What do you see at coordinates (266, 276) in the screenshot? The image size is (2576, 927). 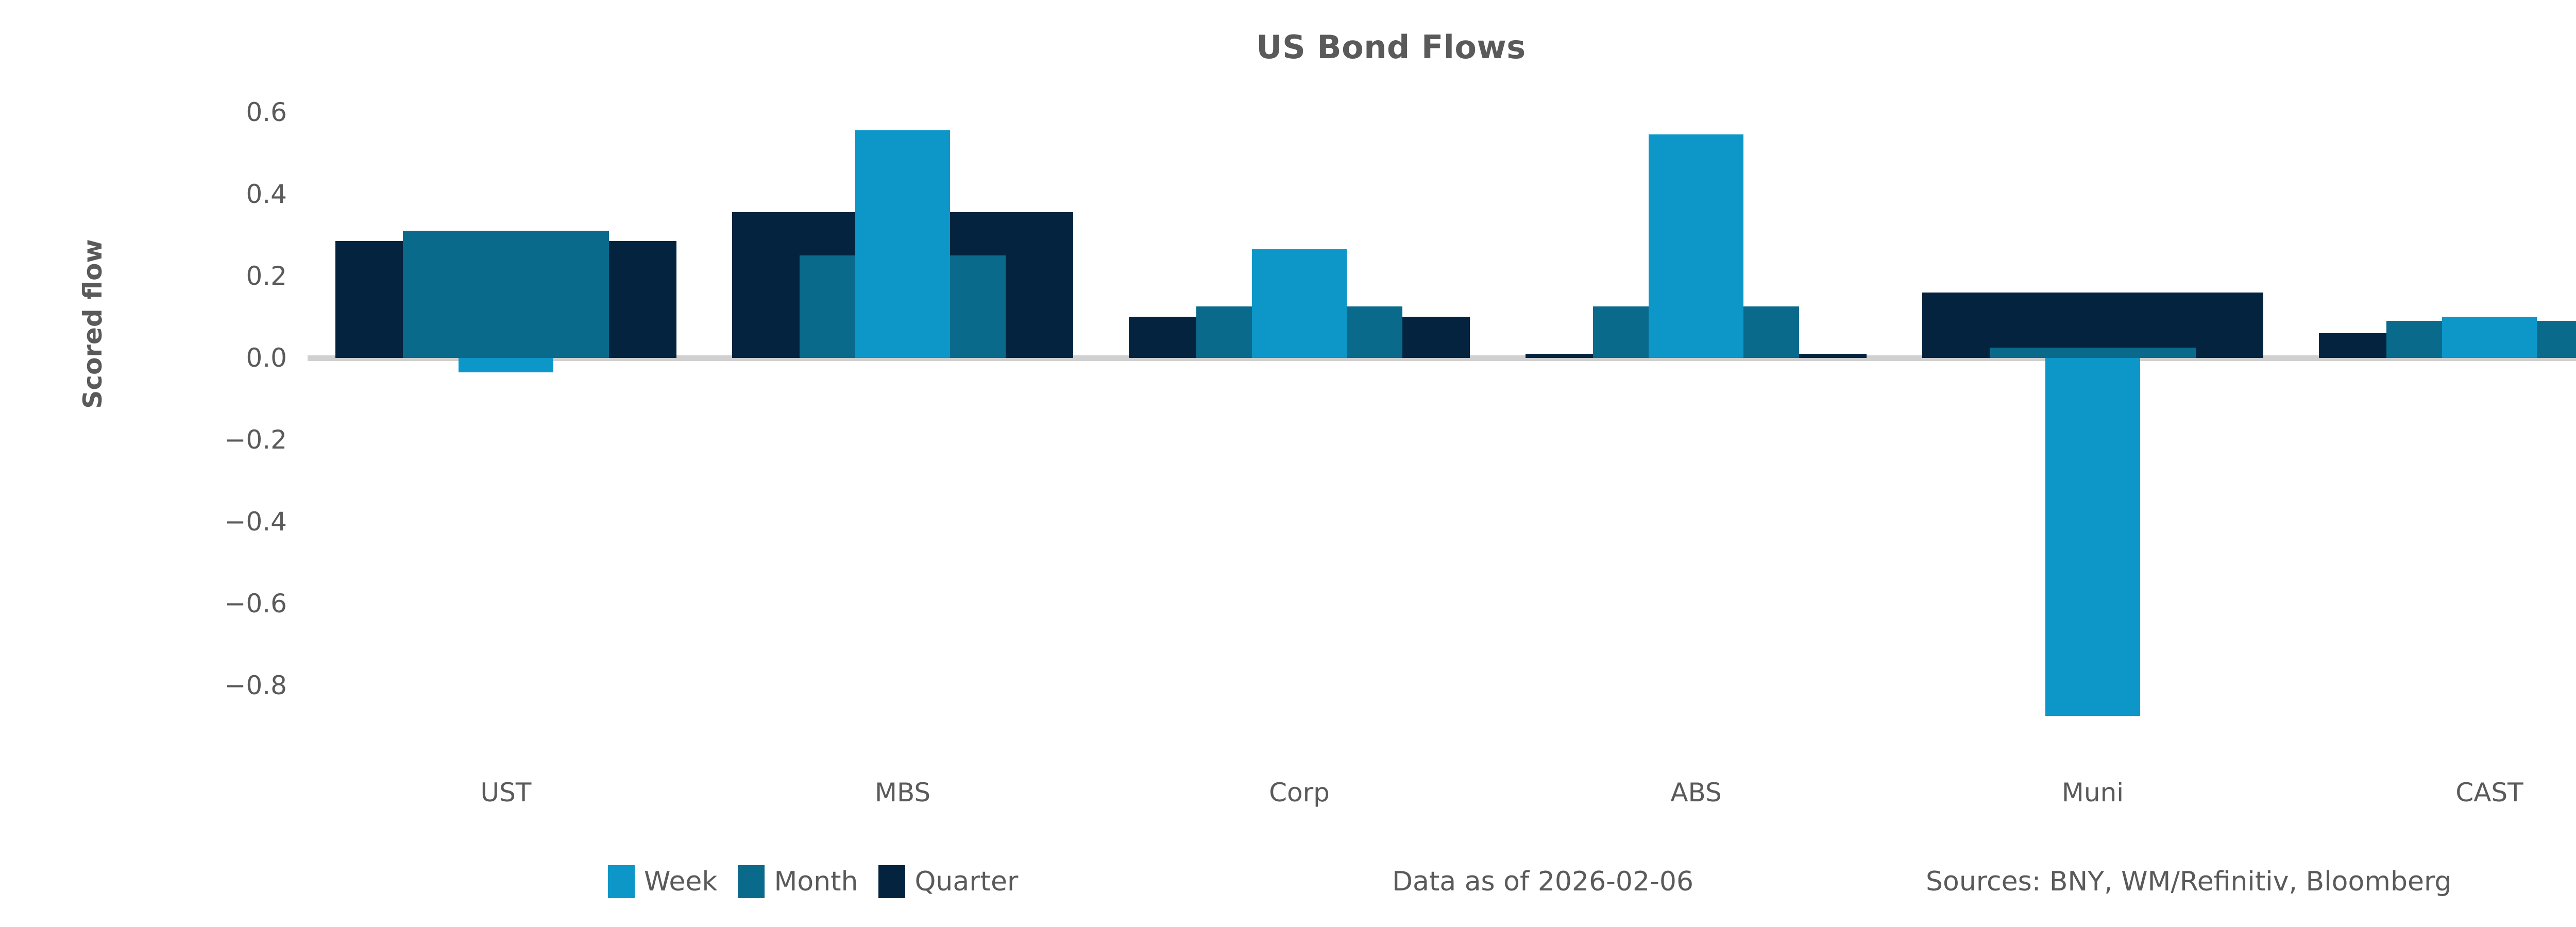 I see `y-tick-label: 0.2` at bounding box center [266, 276].